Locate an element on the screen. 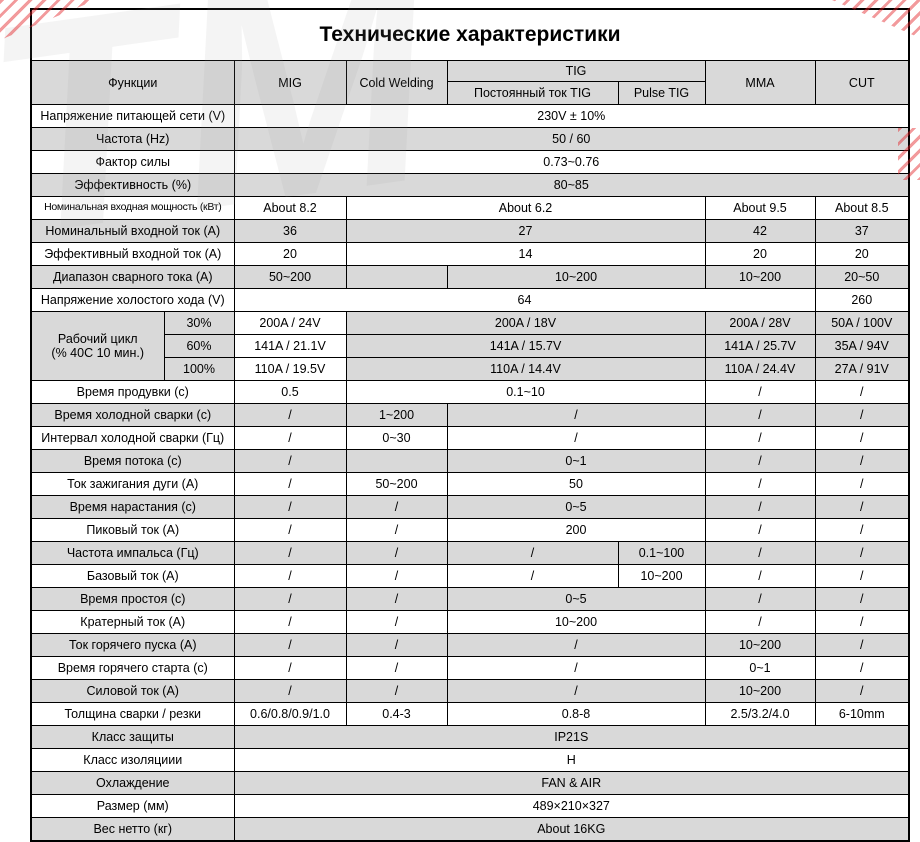  header-row: Функции MIG Cold Welding TIG MMA CUT is located at coordinates (470, 82).